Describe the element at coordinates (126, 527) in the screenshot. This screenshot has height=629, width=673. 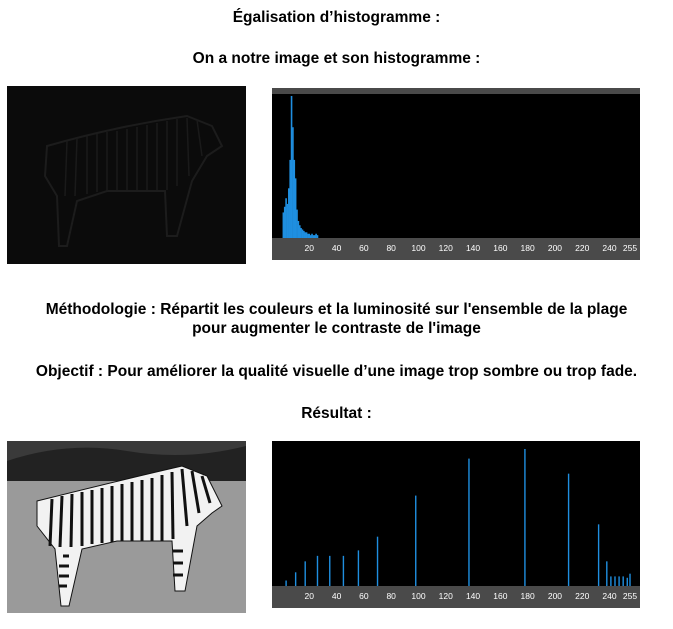
I see `equalized-zebra-image` at that location.